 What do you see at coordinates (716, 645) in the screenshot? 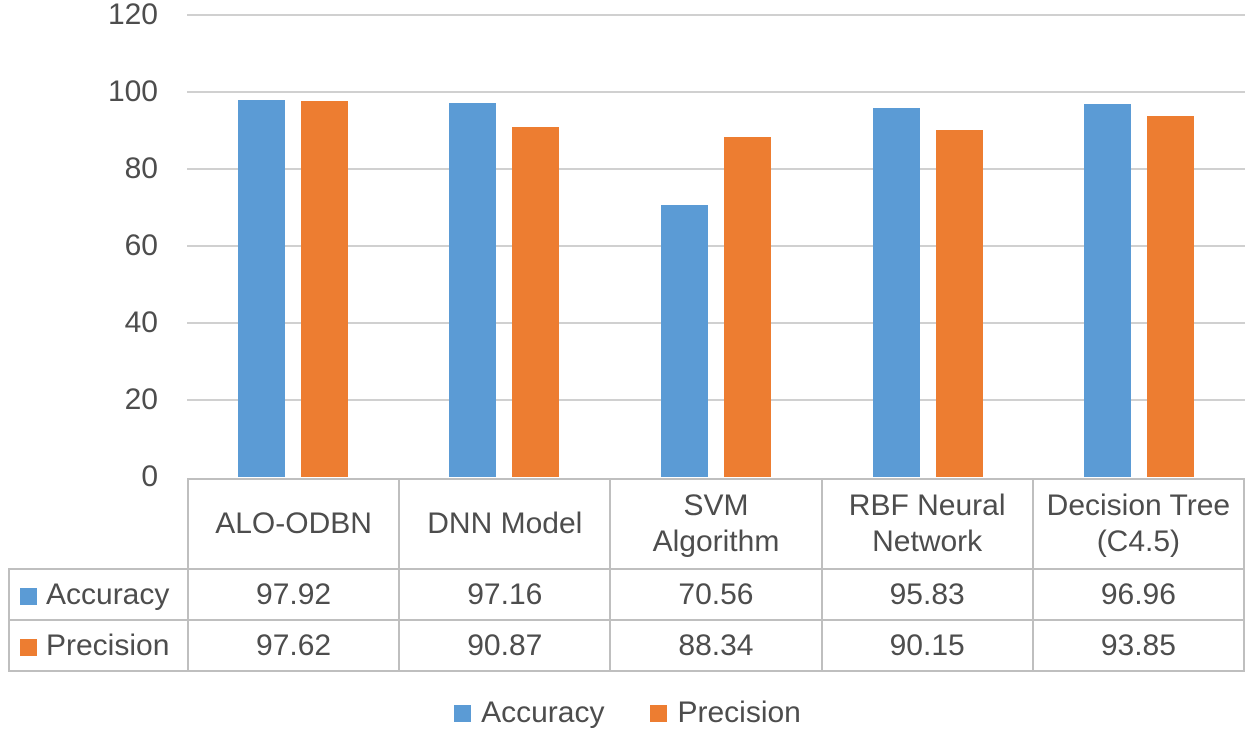
I see `value-cell: 88.34` at bounding box center [716, 645].